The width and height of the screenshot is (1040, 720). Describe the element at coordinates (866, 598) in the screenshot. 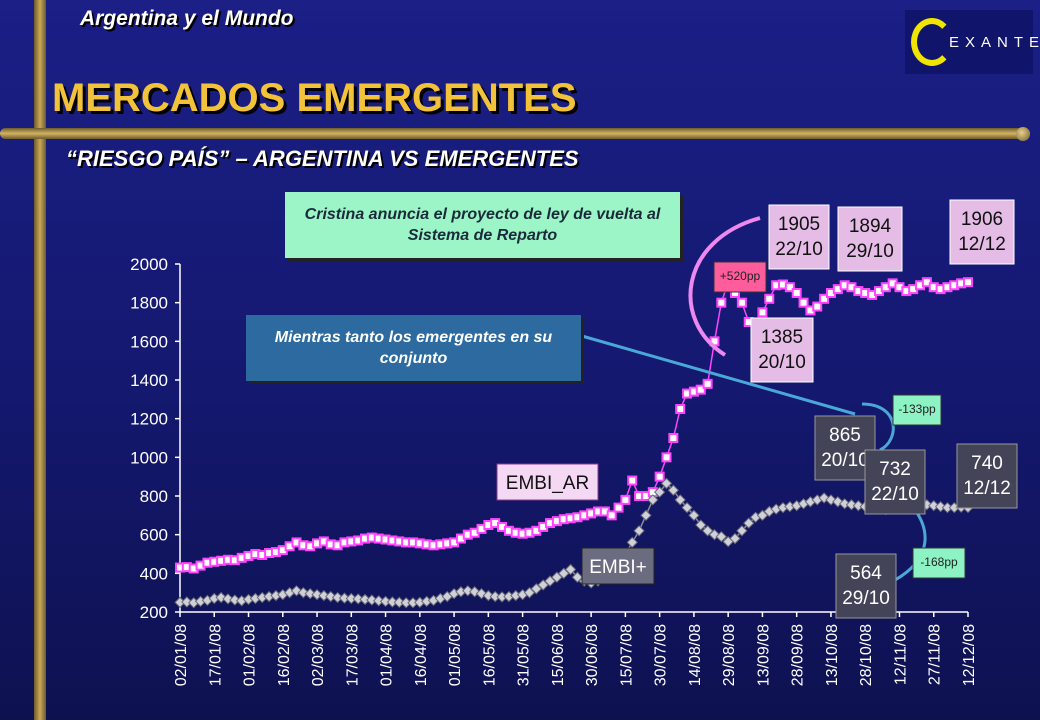

I see `annotation-embi-3-text: 29/10` at that location.